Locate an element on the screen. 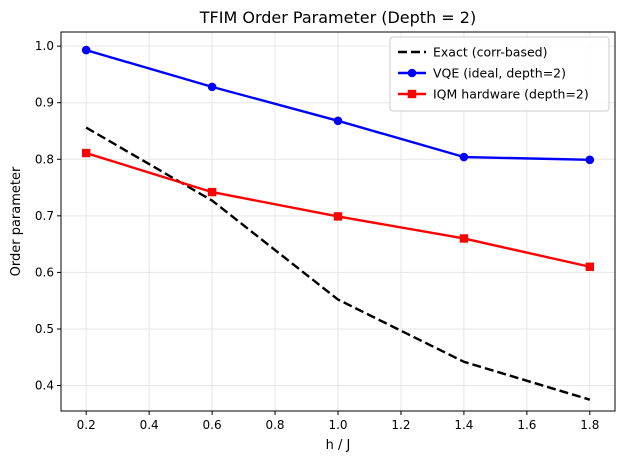 Image resolution: width=624 pixels, height=468 pixels. y-tick-label: 0.5 is located at coordinates (44, 329).